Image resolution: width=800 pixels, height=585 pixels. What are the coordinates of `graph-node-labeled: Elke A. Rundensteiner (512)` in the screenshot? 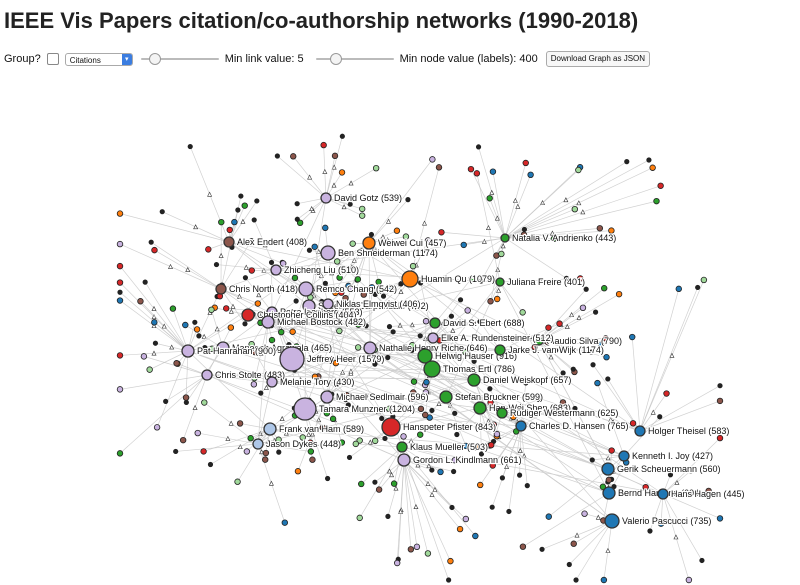 It's located at (491, 338).